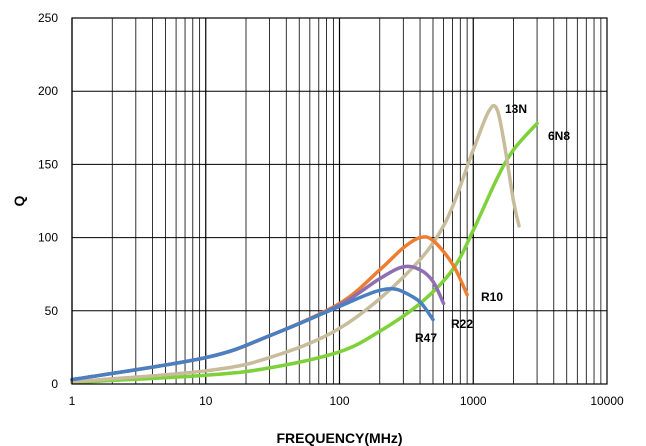 The width and height of the screenshot is (646, 446). I want to click on x-axis-title: FREQUENCY(MHz), so click(340, 438).